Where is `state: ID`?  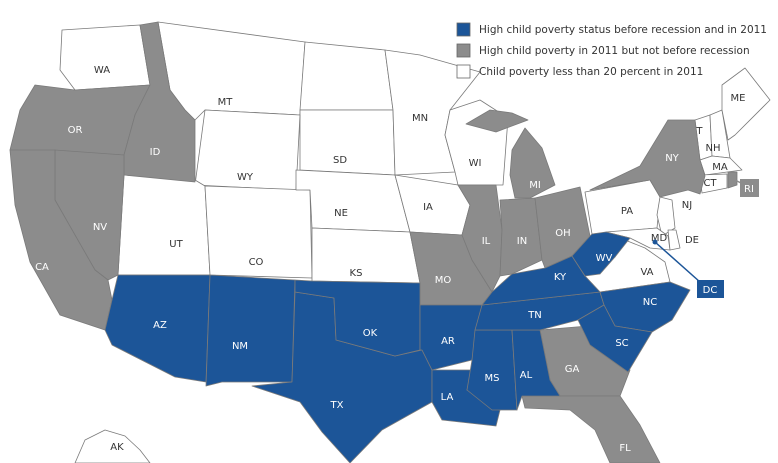
state: ID is located at coordinates (159, 102).